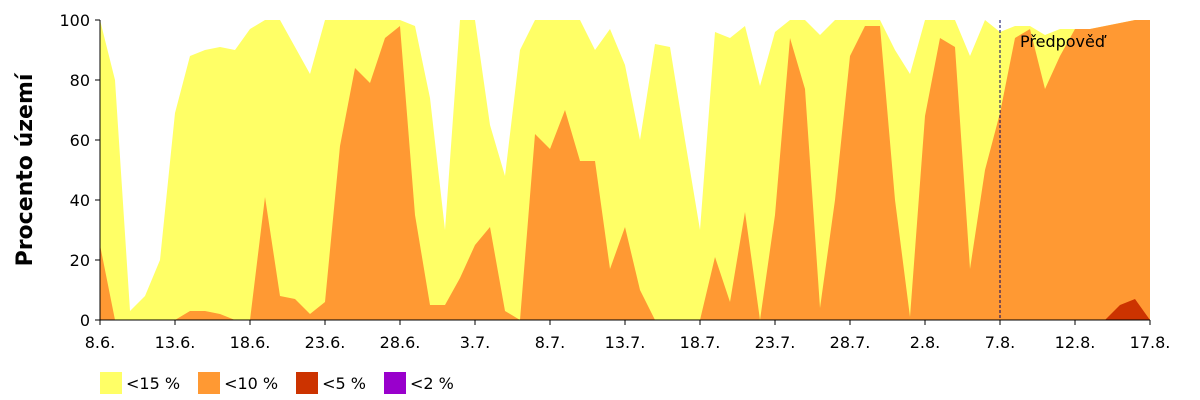 The image size is (1200, 400). What do you see at coordinates (850, 342) in the screenshot?
I see `x-tick-label: 28.7.` at bounding box center [850, 342].